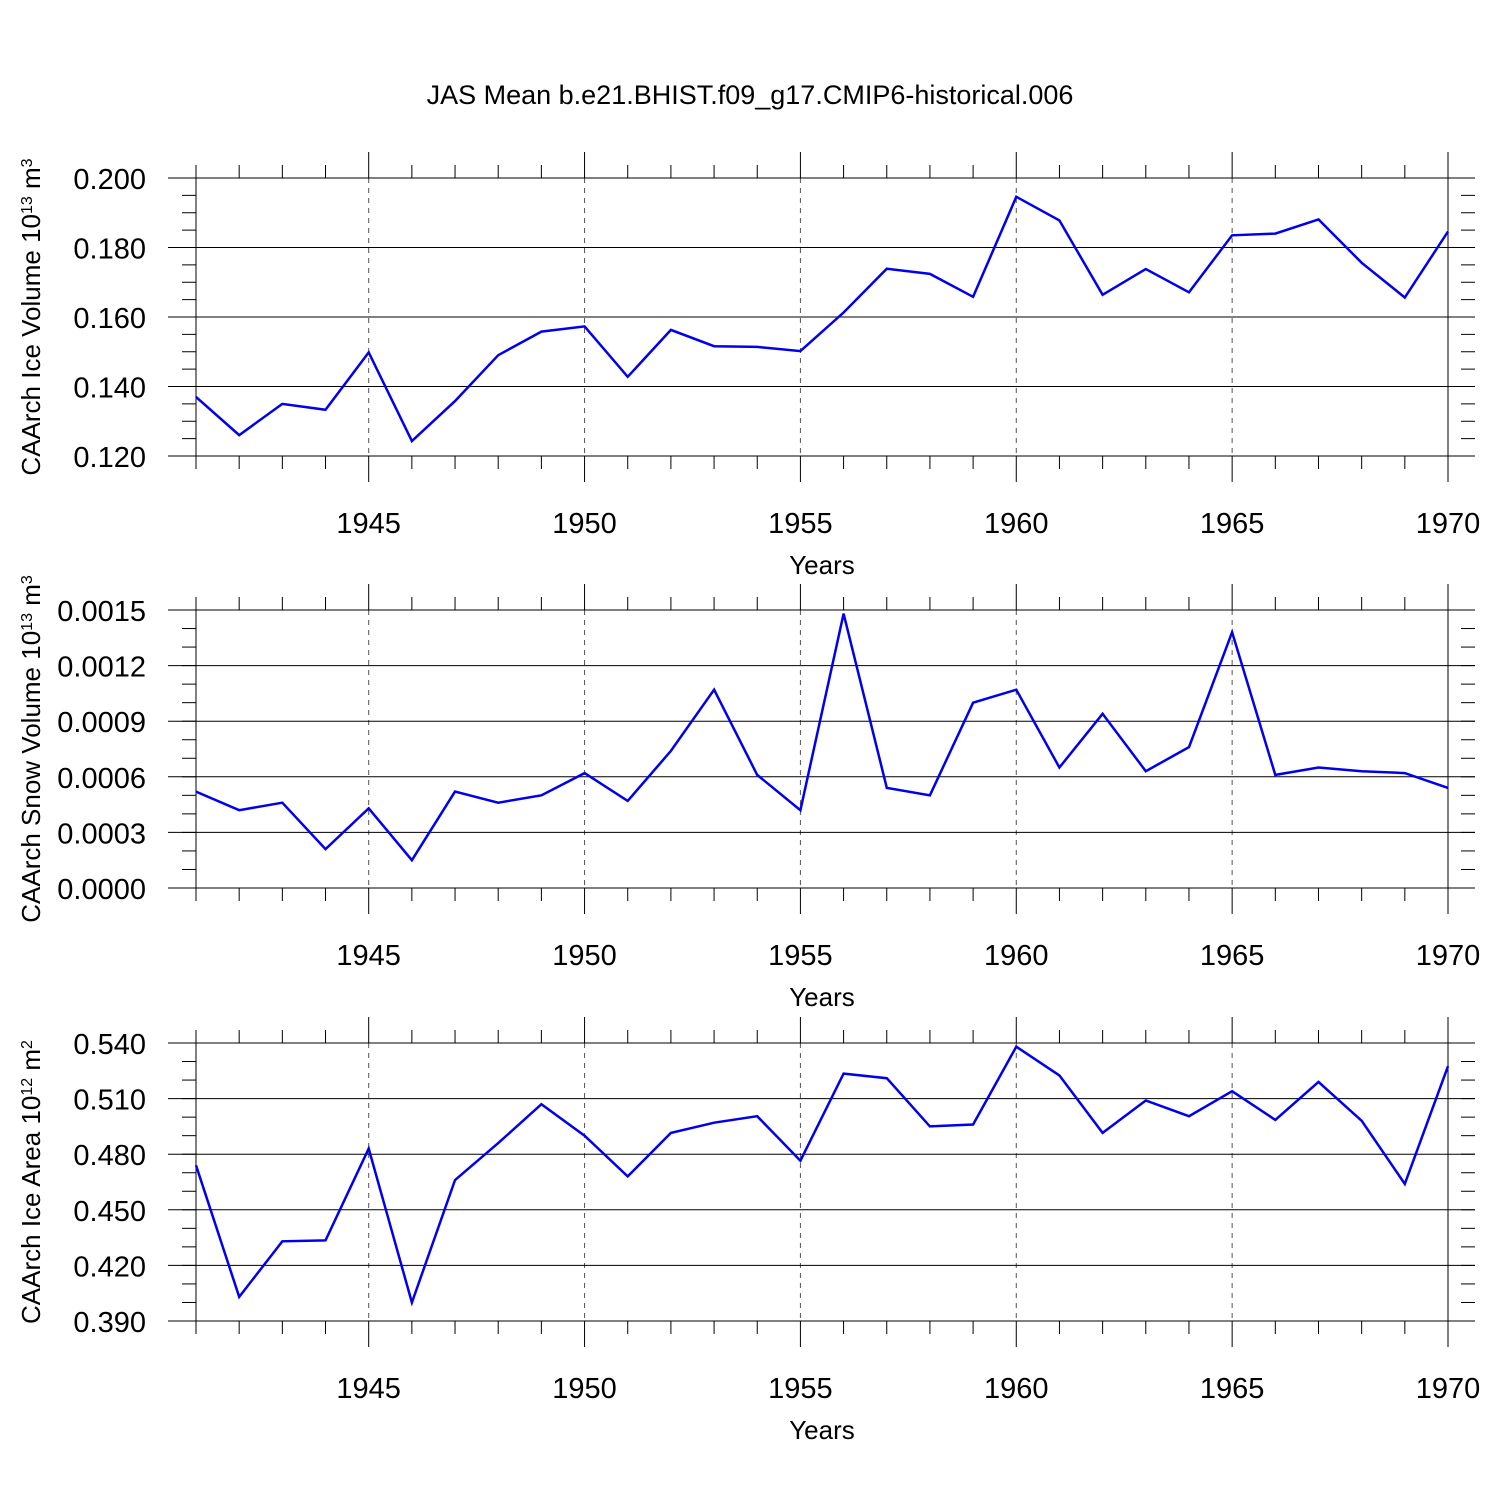 The image size is (1500, 1500). What do you see at coordinates (109, 1212) in the screenshot?
I see `y-tick-label: 0.450` at bounding box center [109, 1212].